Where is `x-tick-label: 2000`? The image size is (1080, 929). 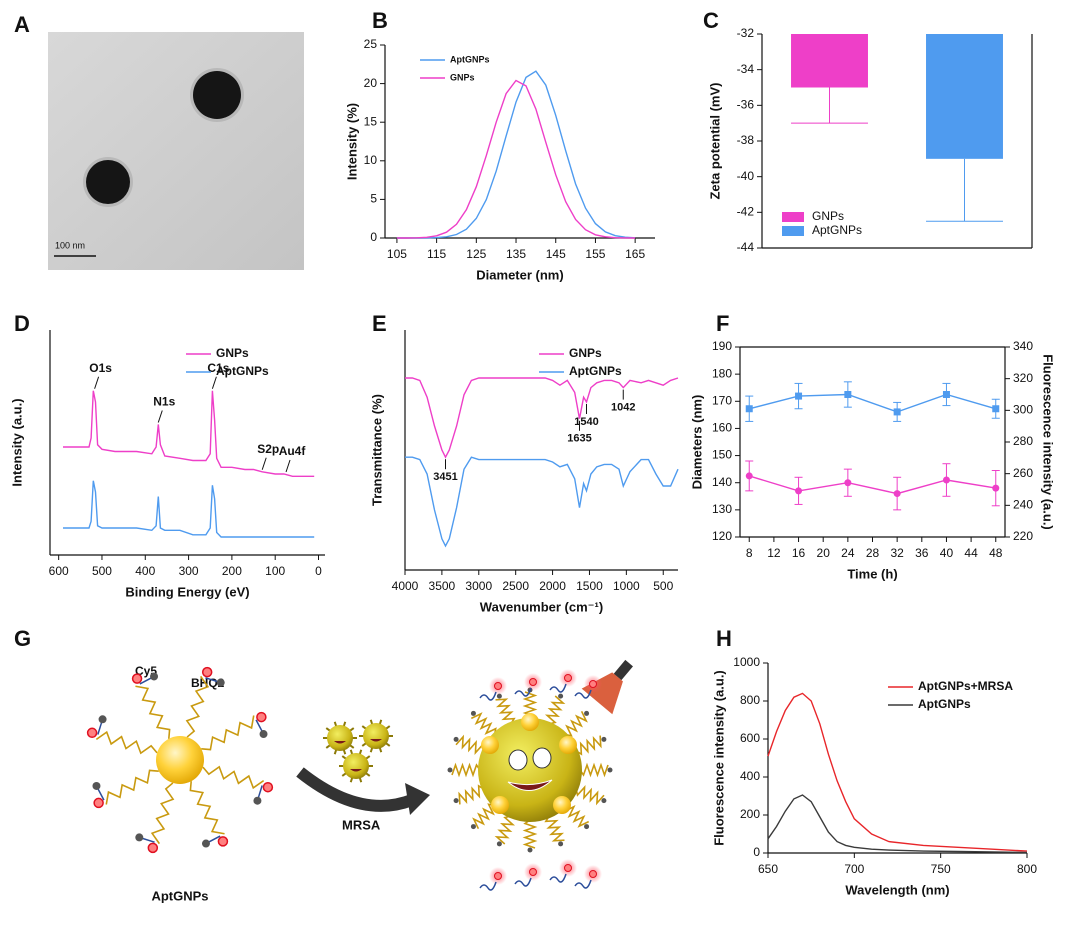 x-tick-label: 2000 is located at coordinates (552, 586).